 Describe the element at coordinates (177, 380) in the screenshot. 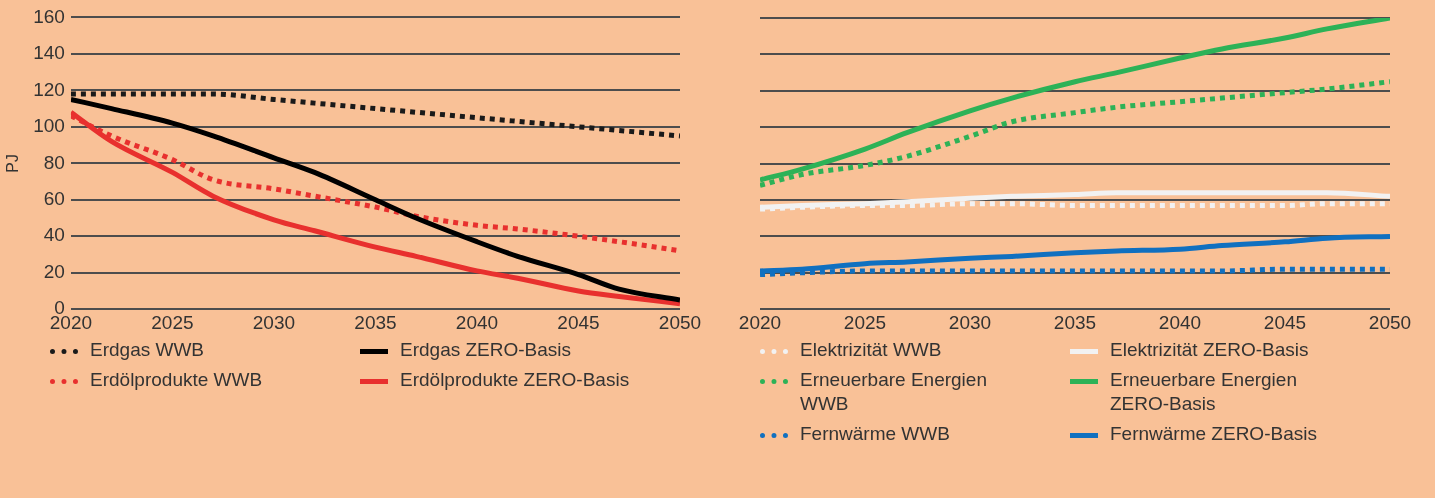

I see `legend-label: Erdölprodukte WWB` at that location.